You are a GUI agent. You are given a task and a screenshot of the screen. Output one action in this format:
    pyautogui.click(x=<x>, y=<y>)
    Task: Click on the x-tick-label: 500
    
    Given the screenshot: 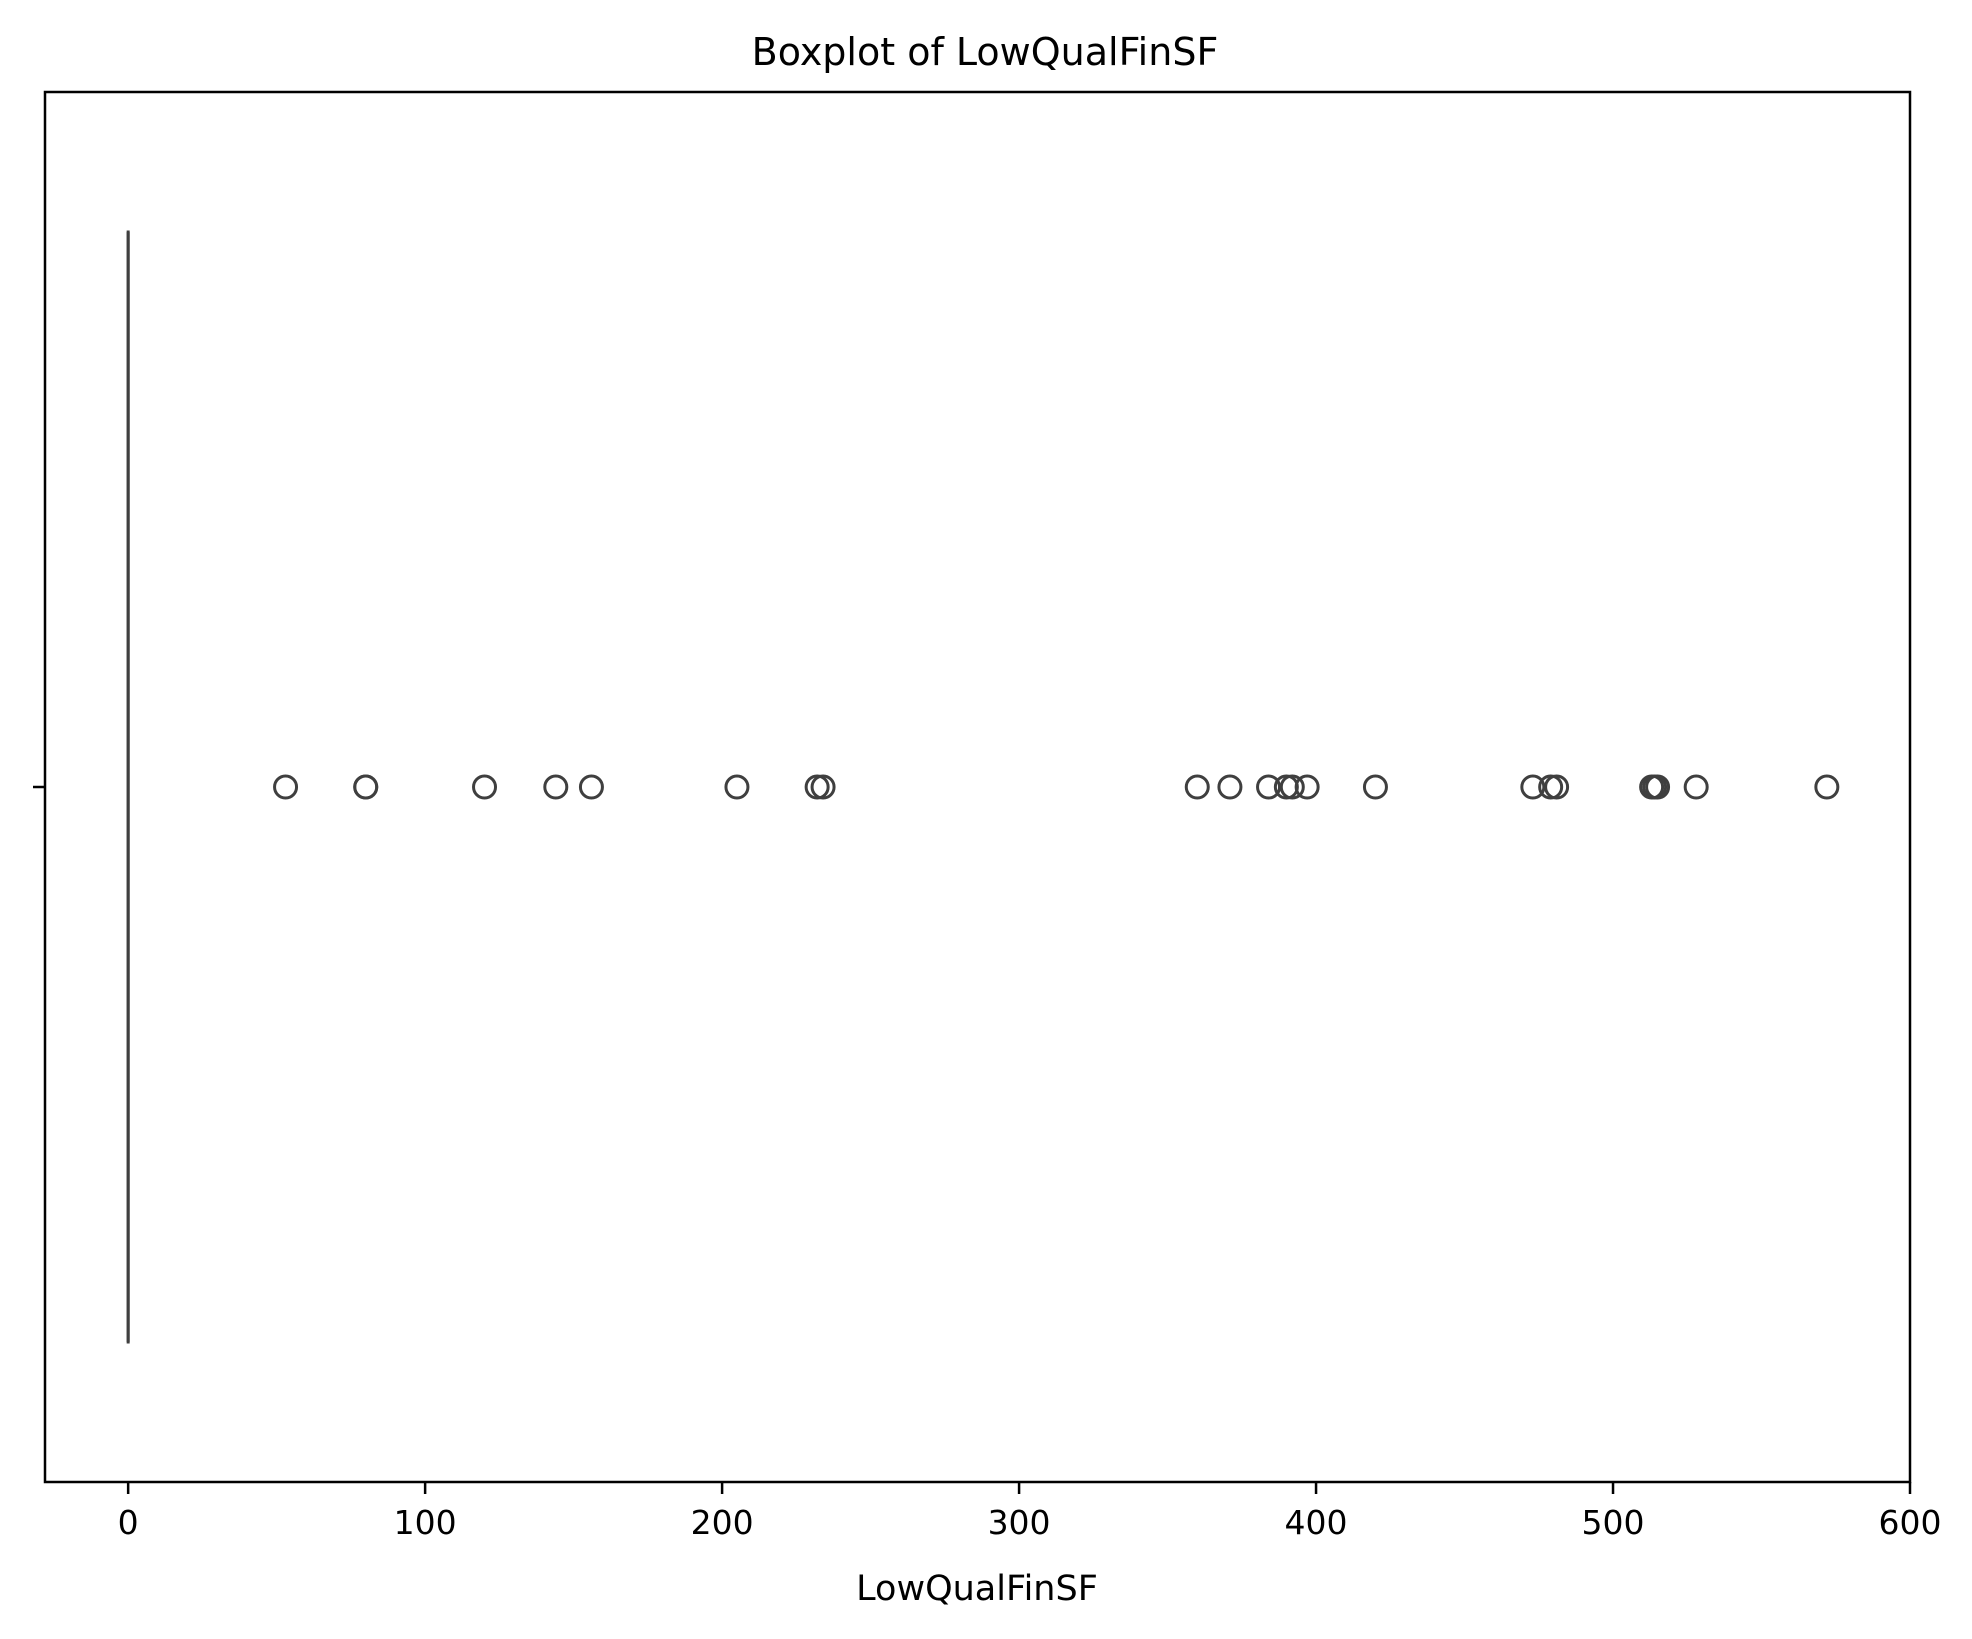 What is the action you would take?
    pyautogui.click(x=1613, y=1522)
    